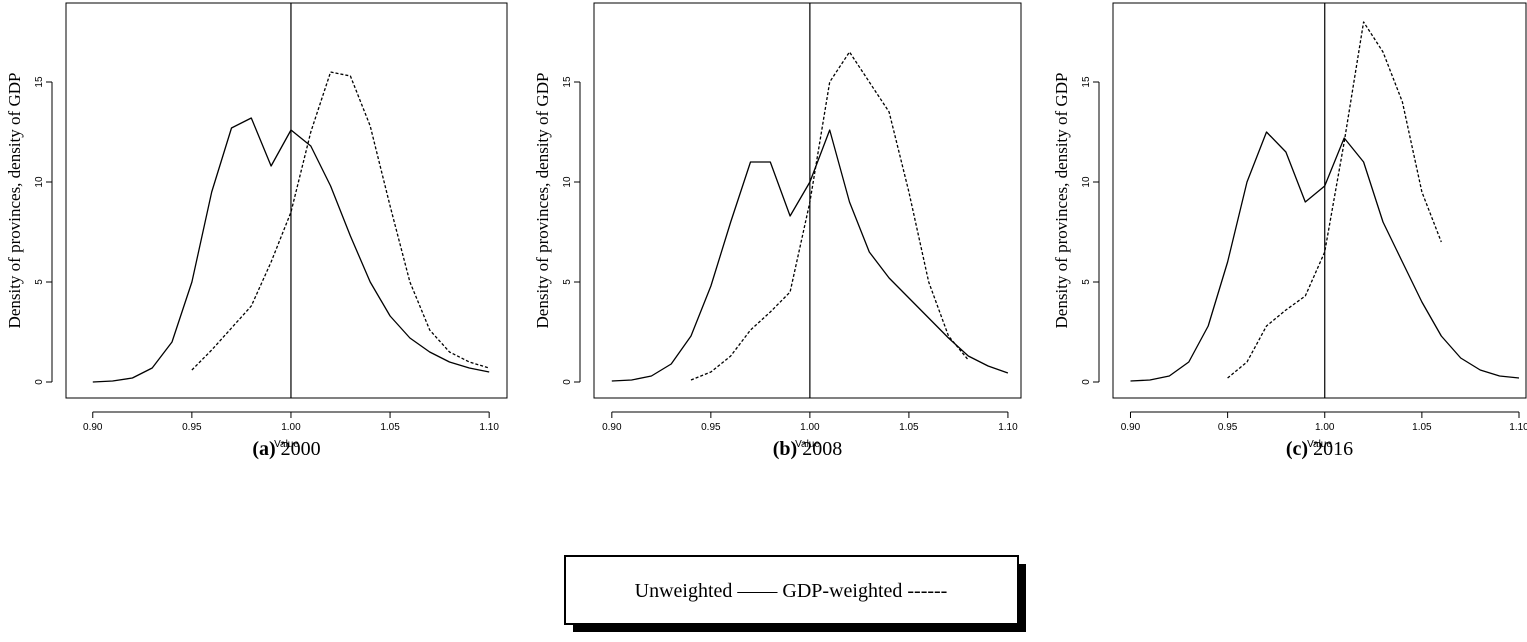 Image resolution: width=1527 pixels, height=642 pixels. What do you see at coordinates (301, 449) in the screenshot?
I see `caption-year: 2000` at bounding box center [301, 449].